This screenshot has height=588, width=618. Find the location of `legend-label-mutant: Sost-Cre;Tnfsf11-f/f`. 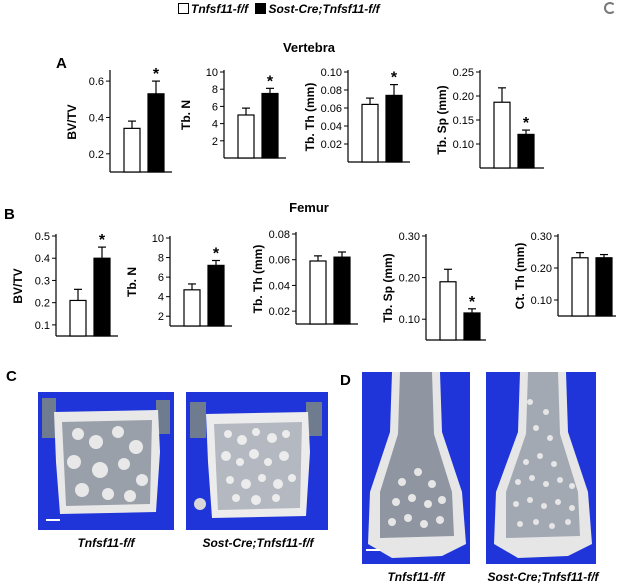

legend-label-mutant: Sost-Cre;Tnfsf11-f/f is located at coordinates (324, 9).